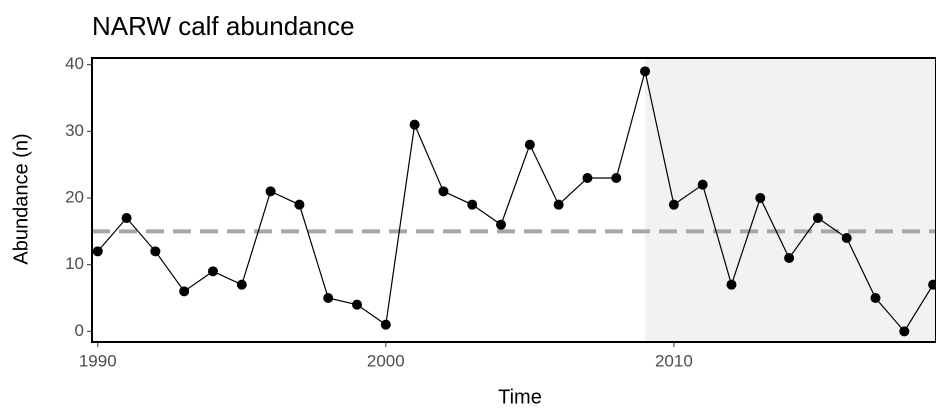 The image size is (936, 413). Describe the element at coordinates (520, 397) in the screenshot. I see `x-axis-label: Time` at that location.